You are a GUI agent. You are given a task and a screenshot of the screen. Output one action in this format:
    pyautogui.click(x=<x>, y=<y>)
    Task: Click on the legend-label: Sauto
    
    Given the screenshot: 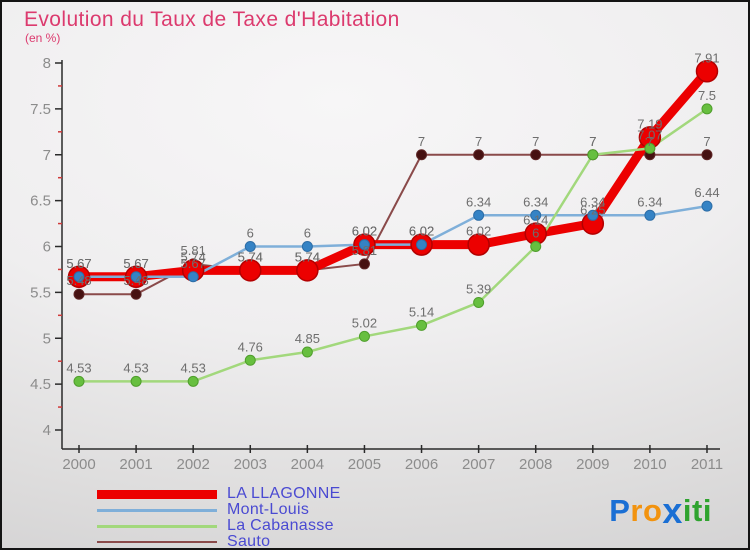 What is the action you would take?
    pyautogui.click(x=249, y=541)
    